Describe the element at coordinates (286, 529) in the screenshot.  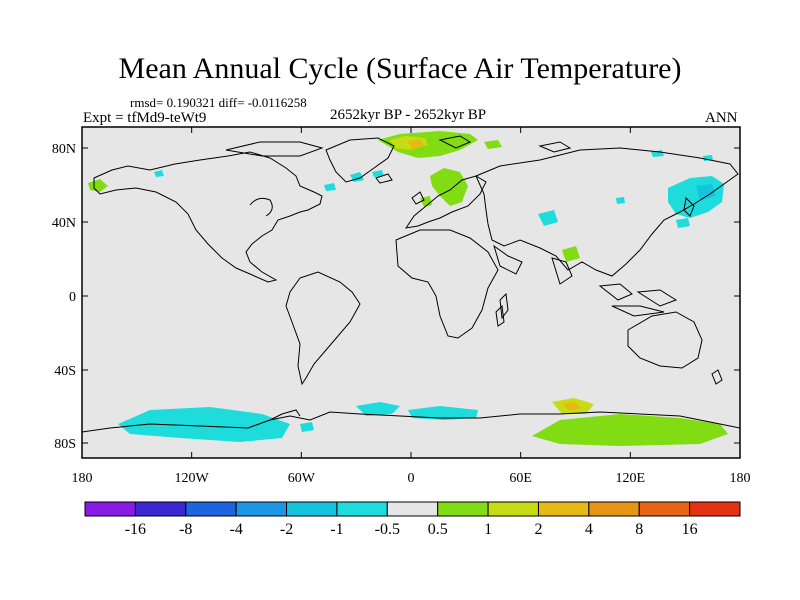
I see `colorbar-label: -2` at that location.